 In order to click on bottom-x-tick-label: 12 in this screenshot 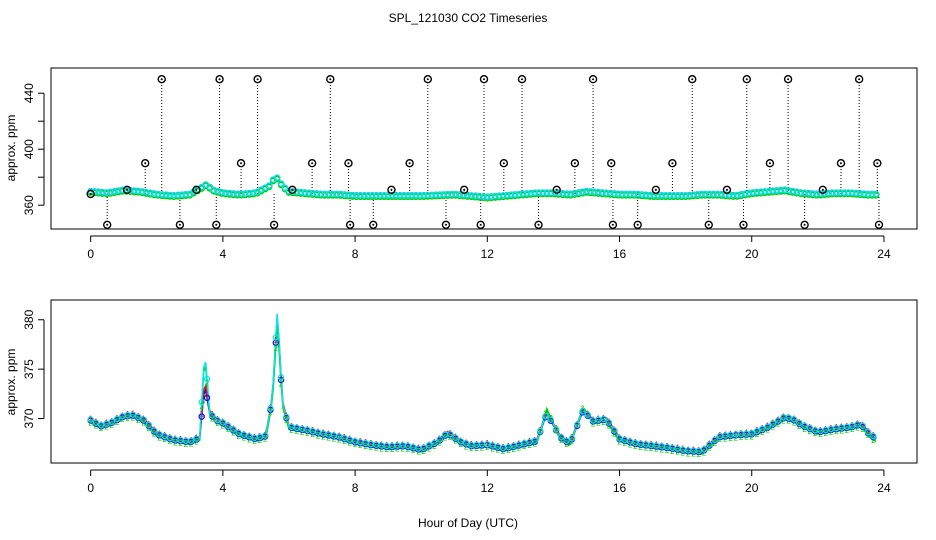, I will do `click(488, 488)`.